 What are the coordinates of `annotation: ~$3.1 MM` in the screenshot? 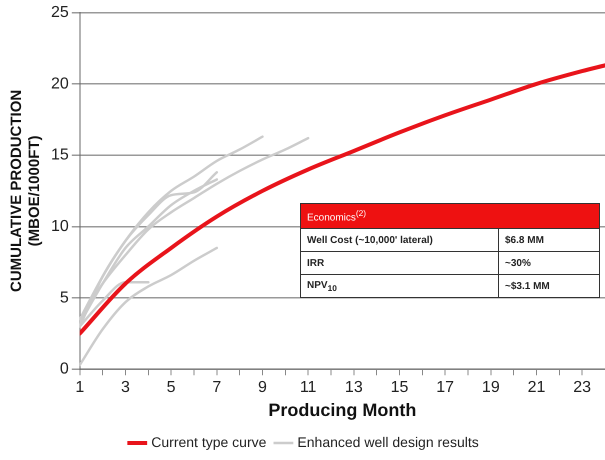 It's located at (549, 286).